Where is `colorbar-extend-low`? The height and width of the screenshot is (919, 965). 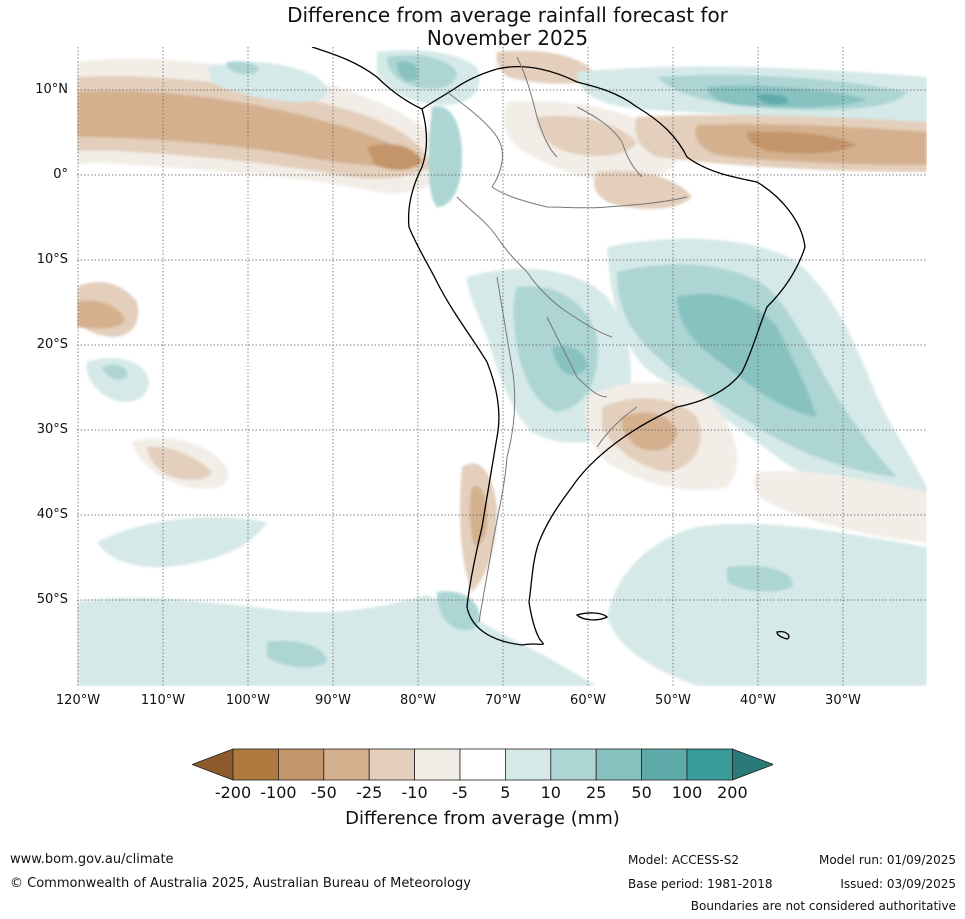 colorbar-extend-low is located at coordinates (213, 764).